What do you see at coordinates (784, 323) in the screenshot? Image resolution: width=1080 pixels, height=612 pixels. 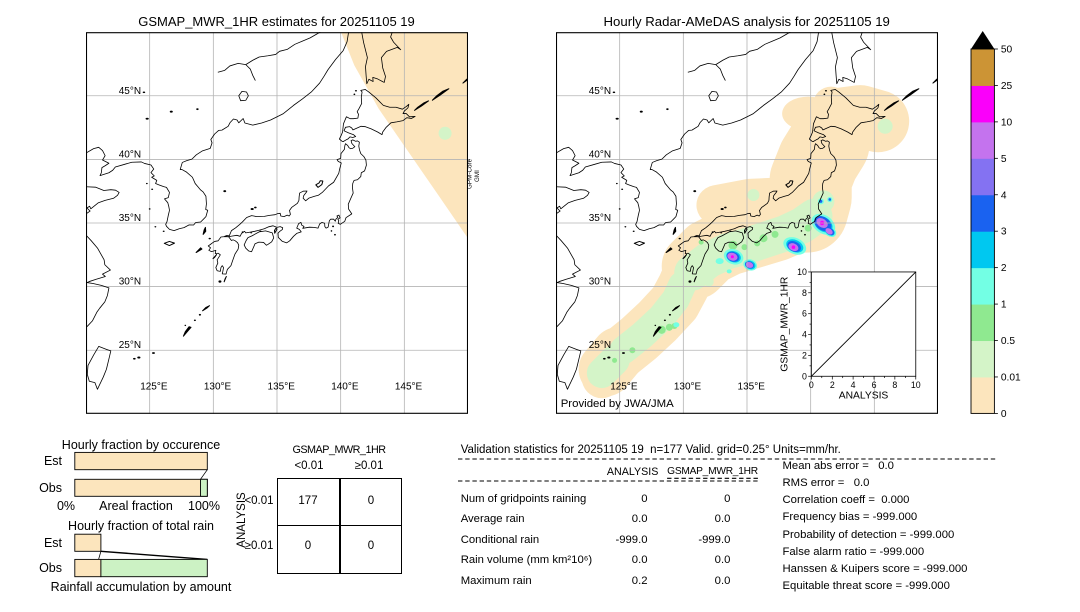 I see `svg-text: GSMAP_MWR_1HR` at bounding box center [784, 323].